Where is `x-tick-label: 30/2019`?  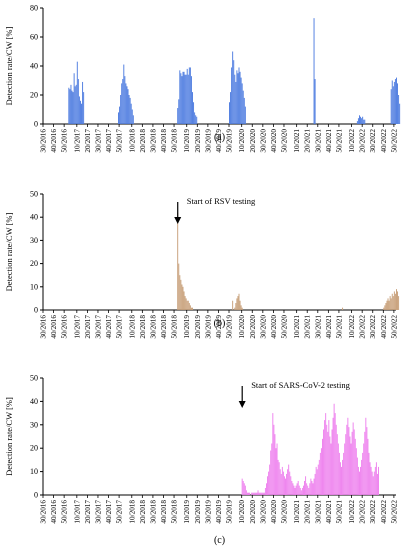 x-tick-label: 30/2019 is located at coordinates (208, 327).